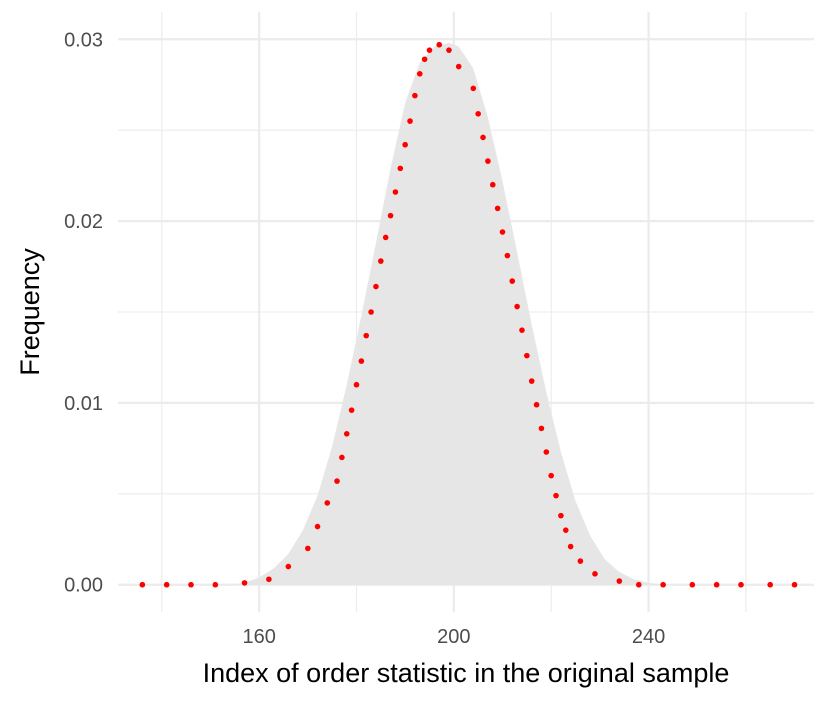  I want to click on y-axis-title: Frequency, so click(30, 312).